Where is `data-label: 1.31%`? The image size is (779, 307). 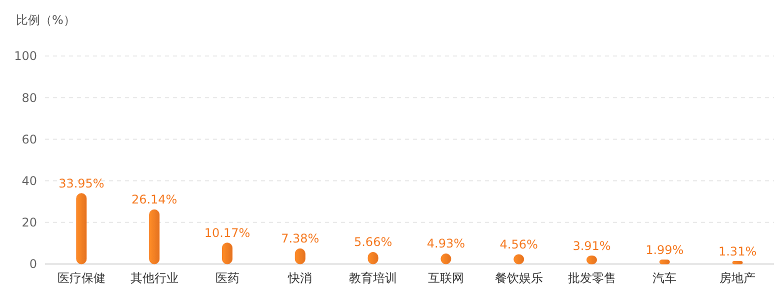 data-label: 1.31% is located at coordinates (737, 251).